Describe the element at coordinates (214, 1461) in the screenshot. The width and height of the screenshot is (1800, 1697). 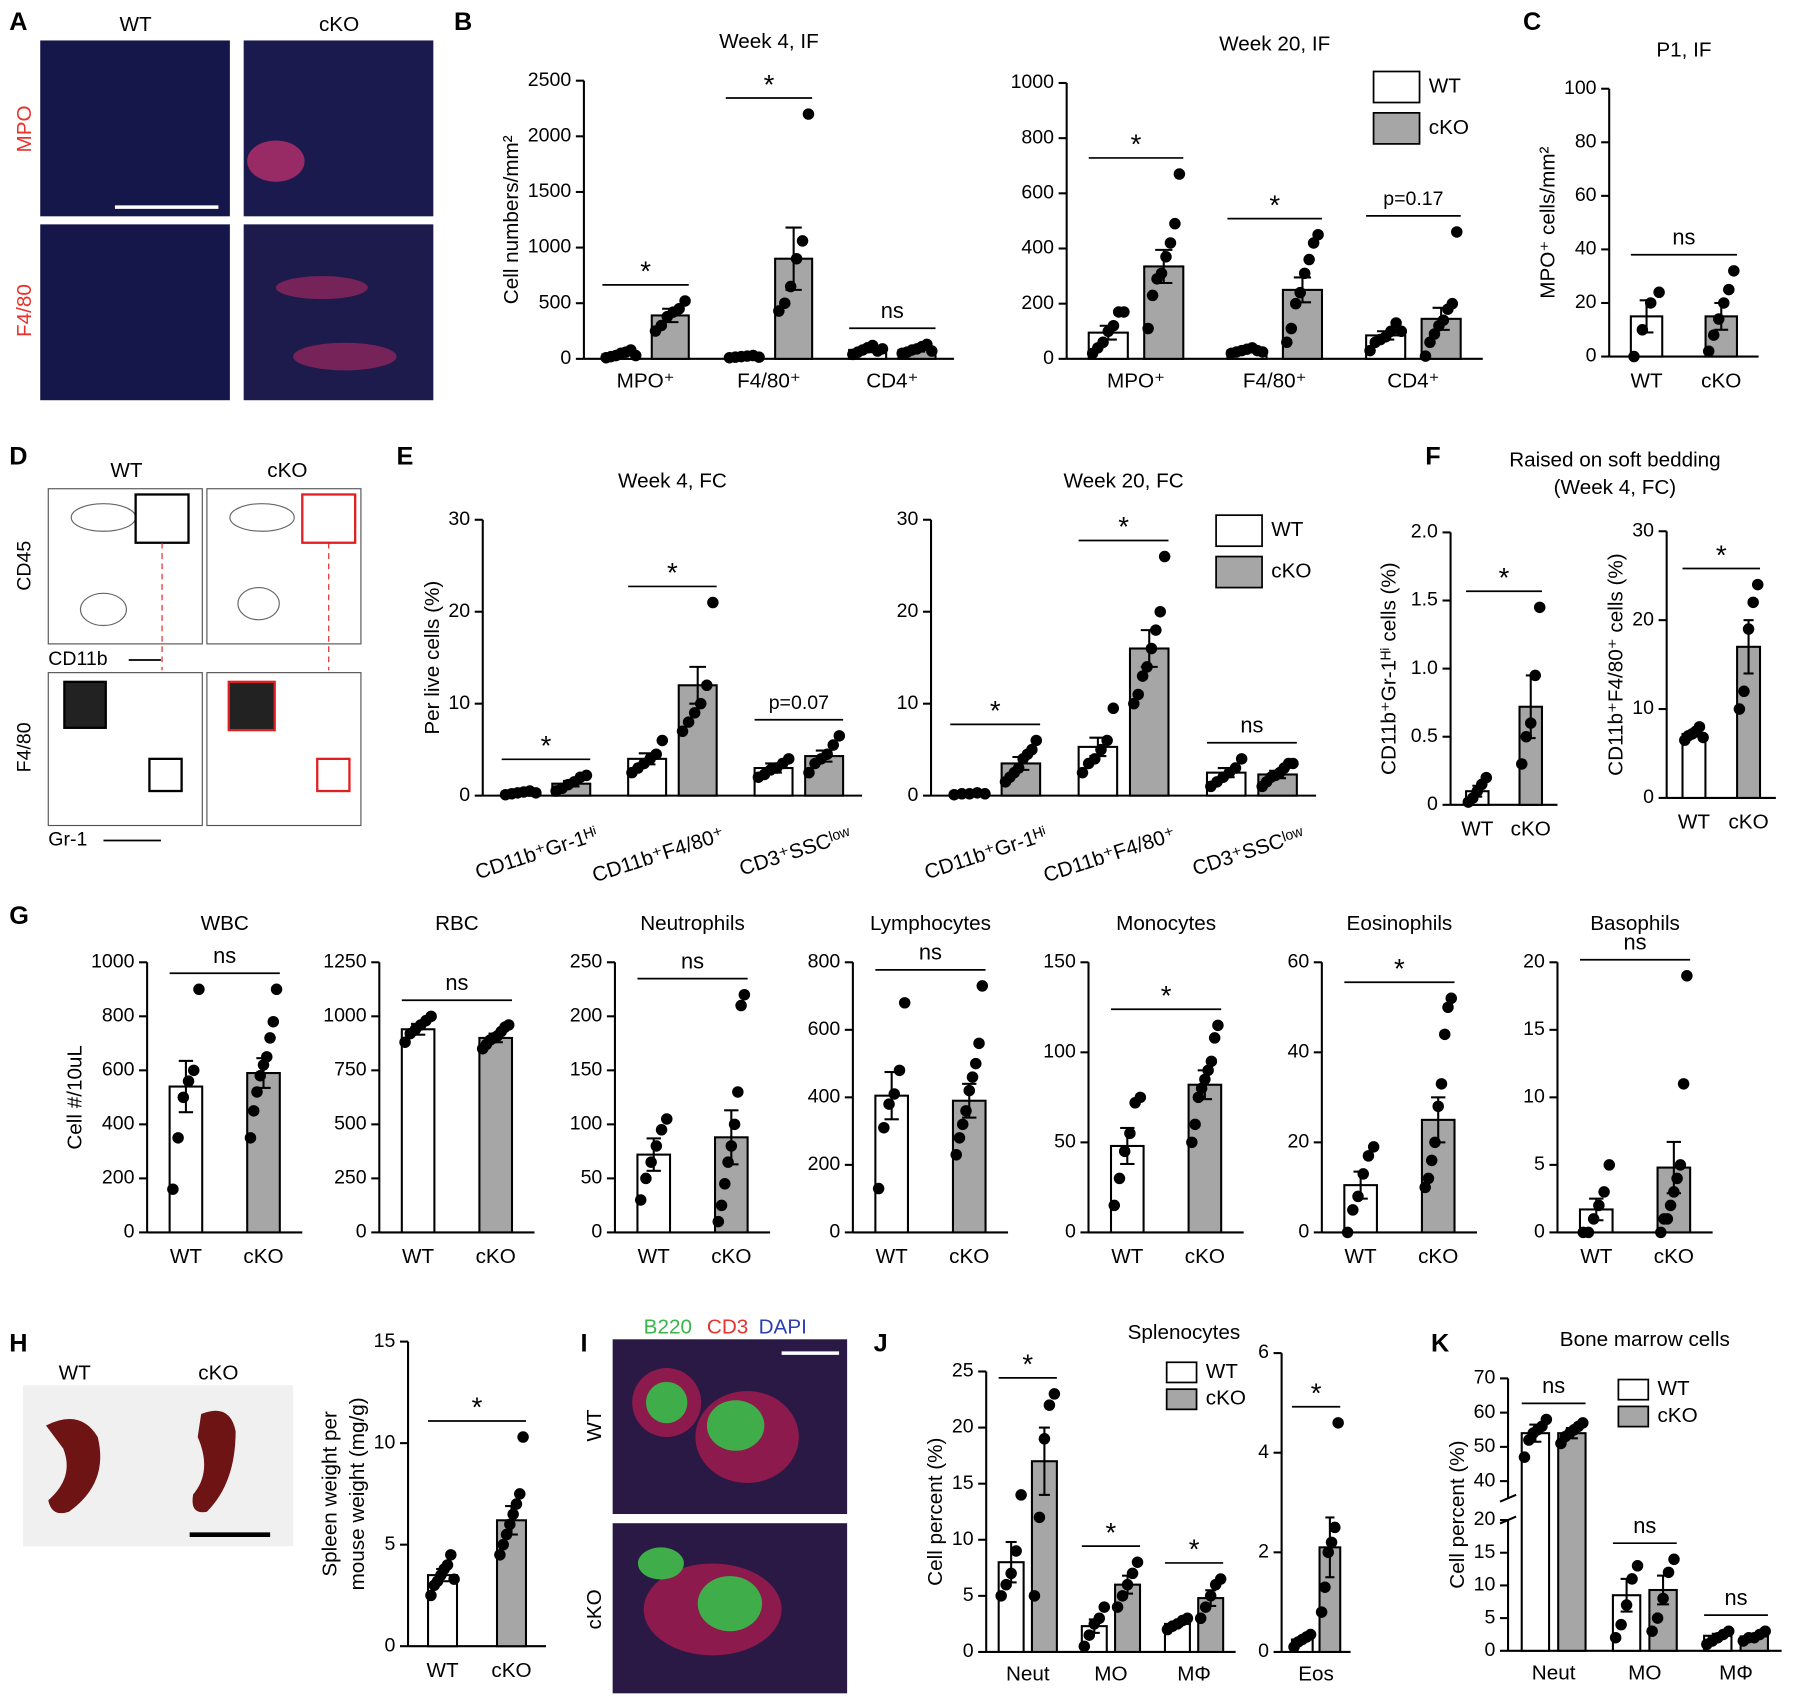
I see `spleen` at that location.